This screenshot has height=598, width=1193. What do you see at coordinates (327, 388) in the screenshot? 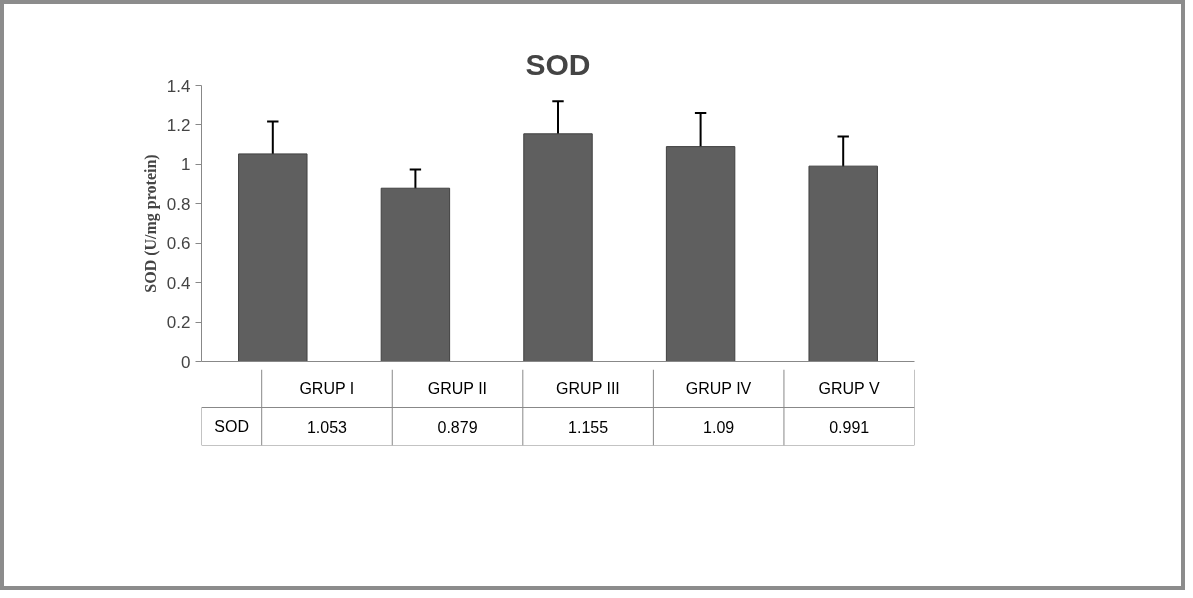
I see `x-tick-label: GRUP I` at bounding box center [327, 388].